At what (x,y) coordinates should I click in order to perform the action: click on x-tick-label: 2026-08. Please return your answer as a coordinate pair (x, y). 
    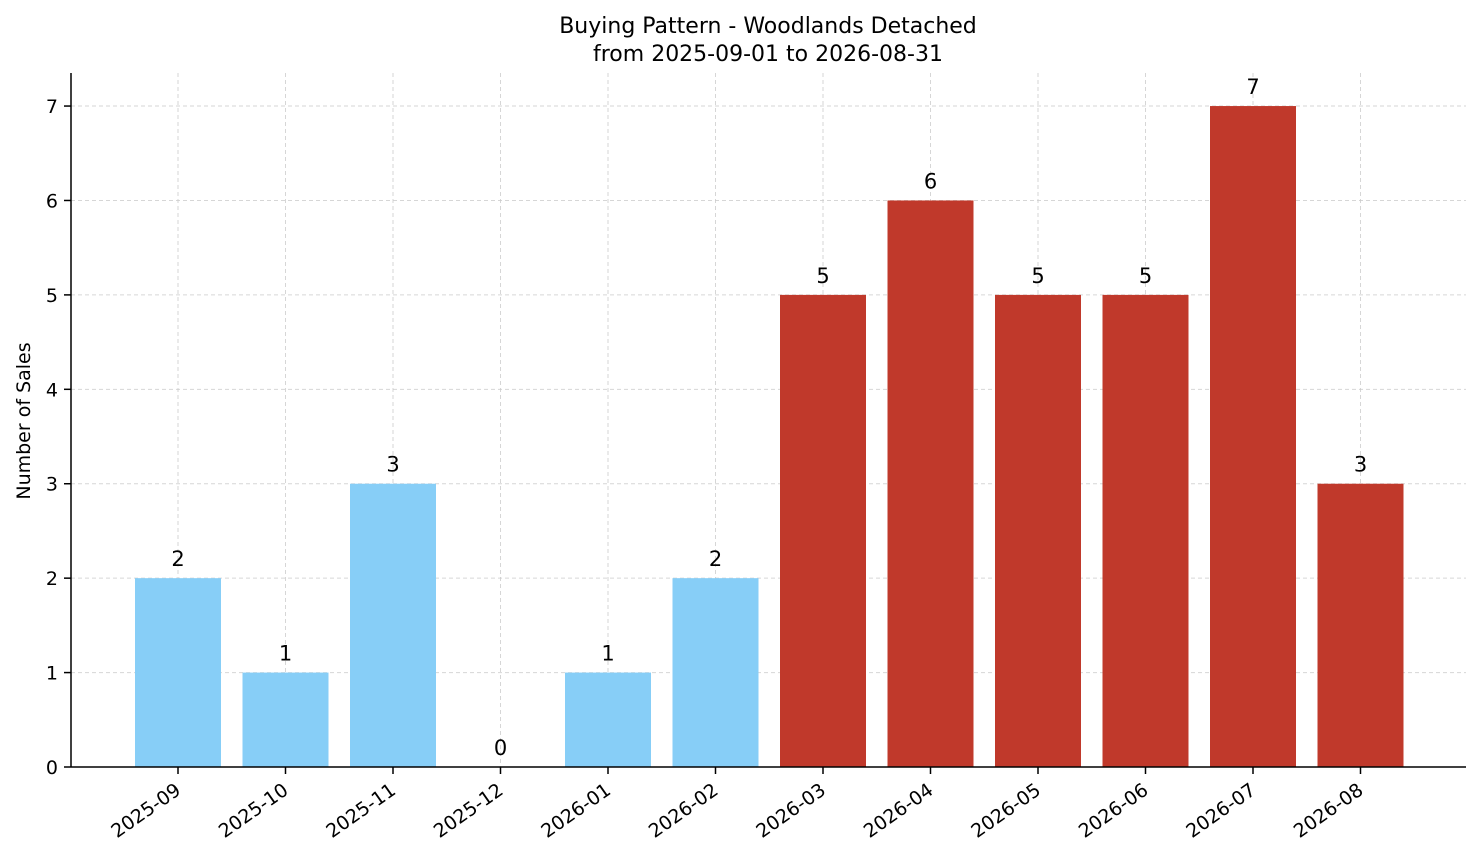
    Looking at the image, I should click on (1329, 811).